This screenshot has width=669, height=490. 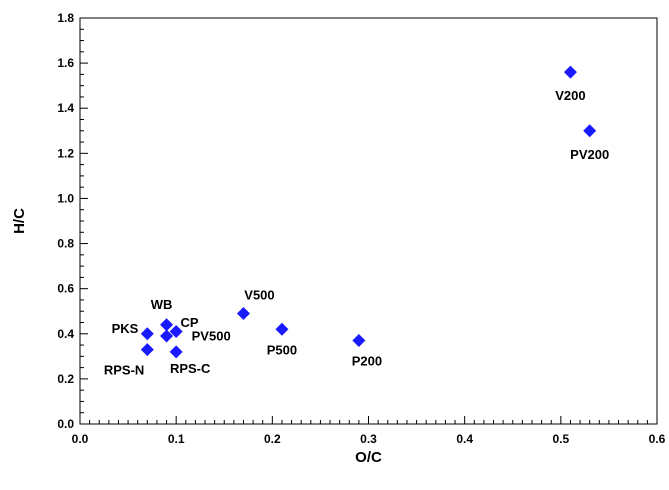 What do you see at coordinates (211, 336) in the screenshot?
I see `data-label-pv500: PV500` at bounding box center [211, 336].